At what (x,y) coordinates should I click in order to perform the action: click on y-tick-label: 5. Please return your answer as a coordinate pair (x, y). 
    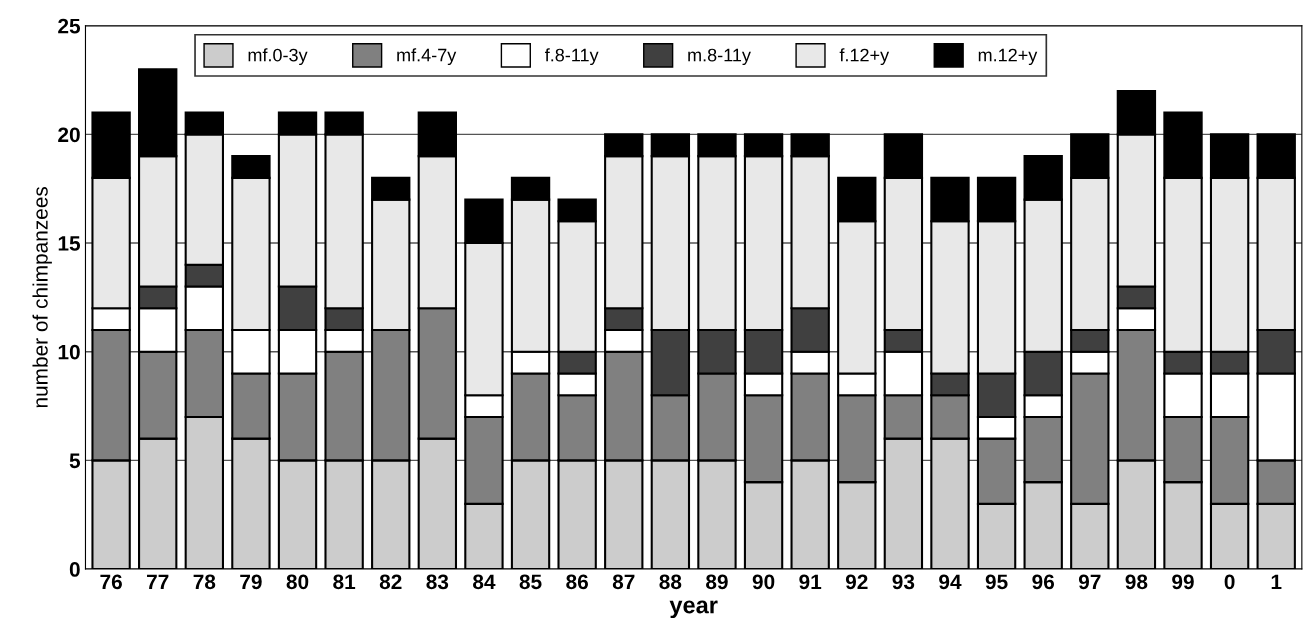
    Looking at the image, I should click on (75, 461).